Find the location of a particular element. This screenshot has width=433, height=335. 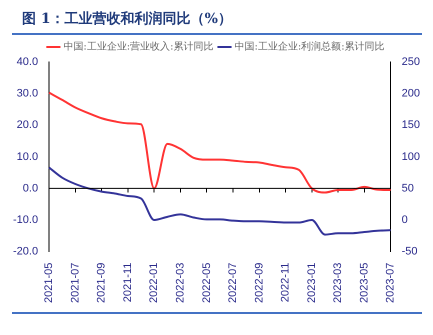

x-tick-label: 2023-07 is located at coordinates (390, 283).